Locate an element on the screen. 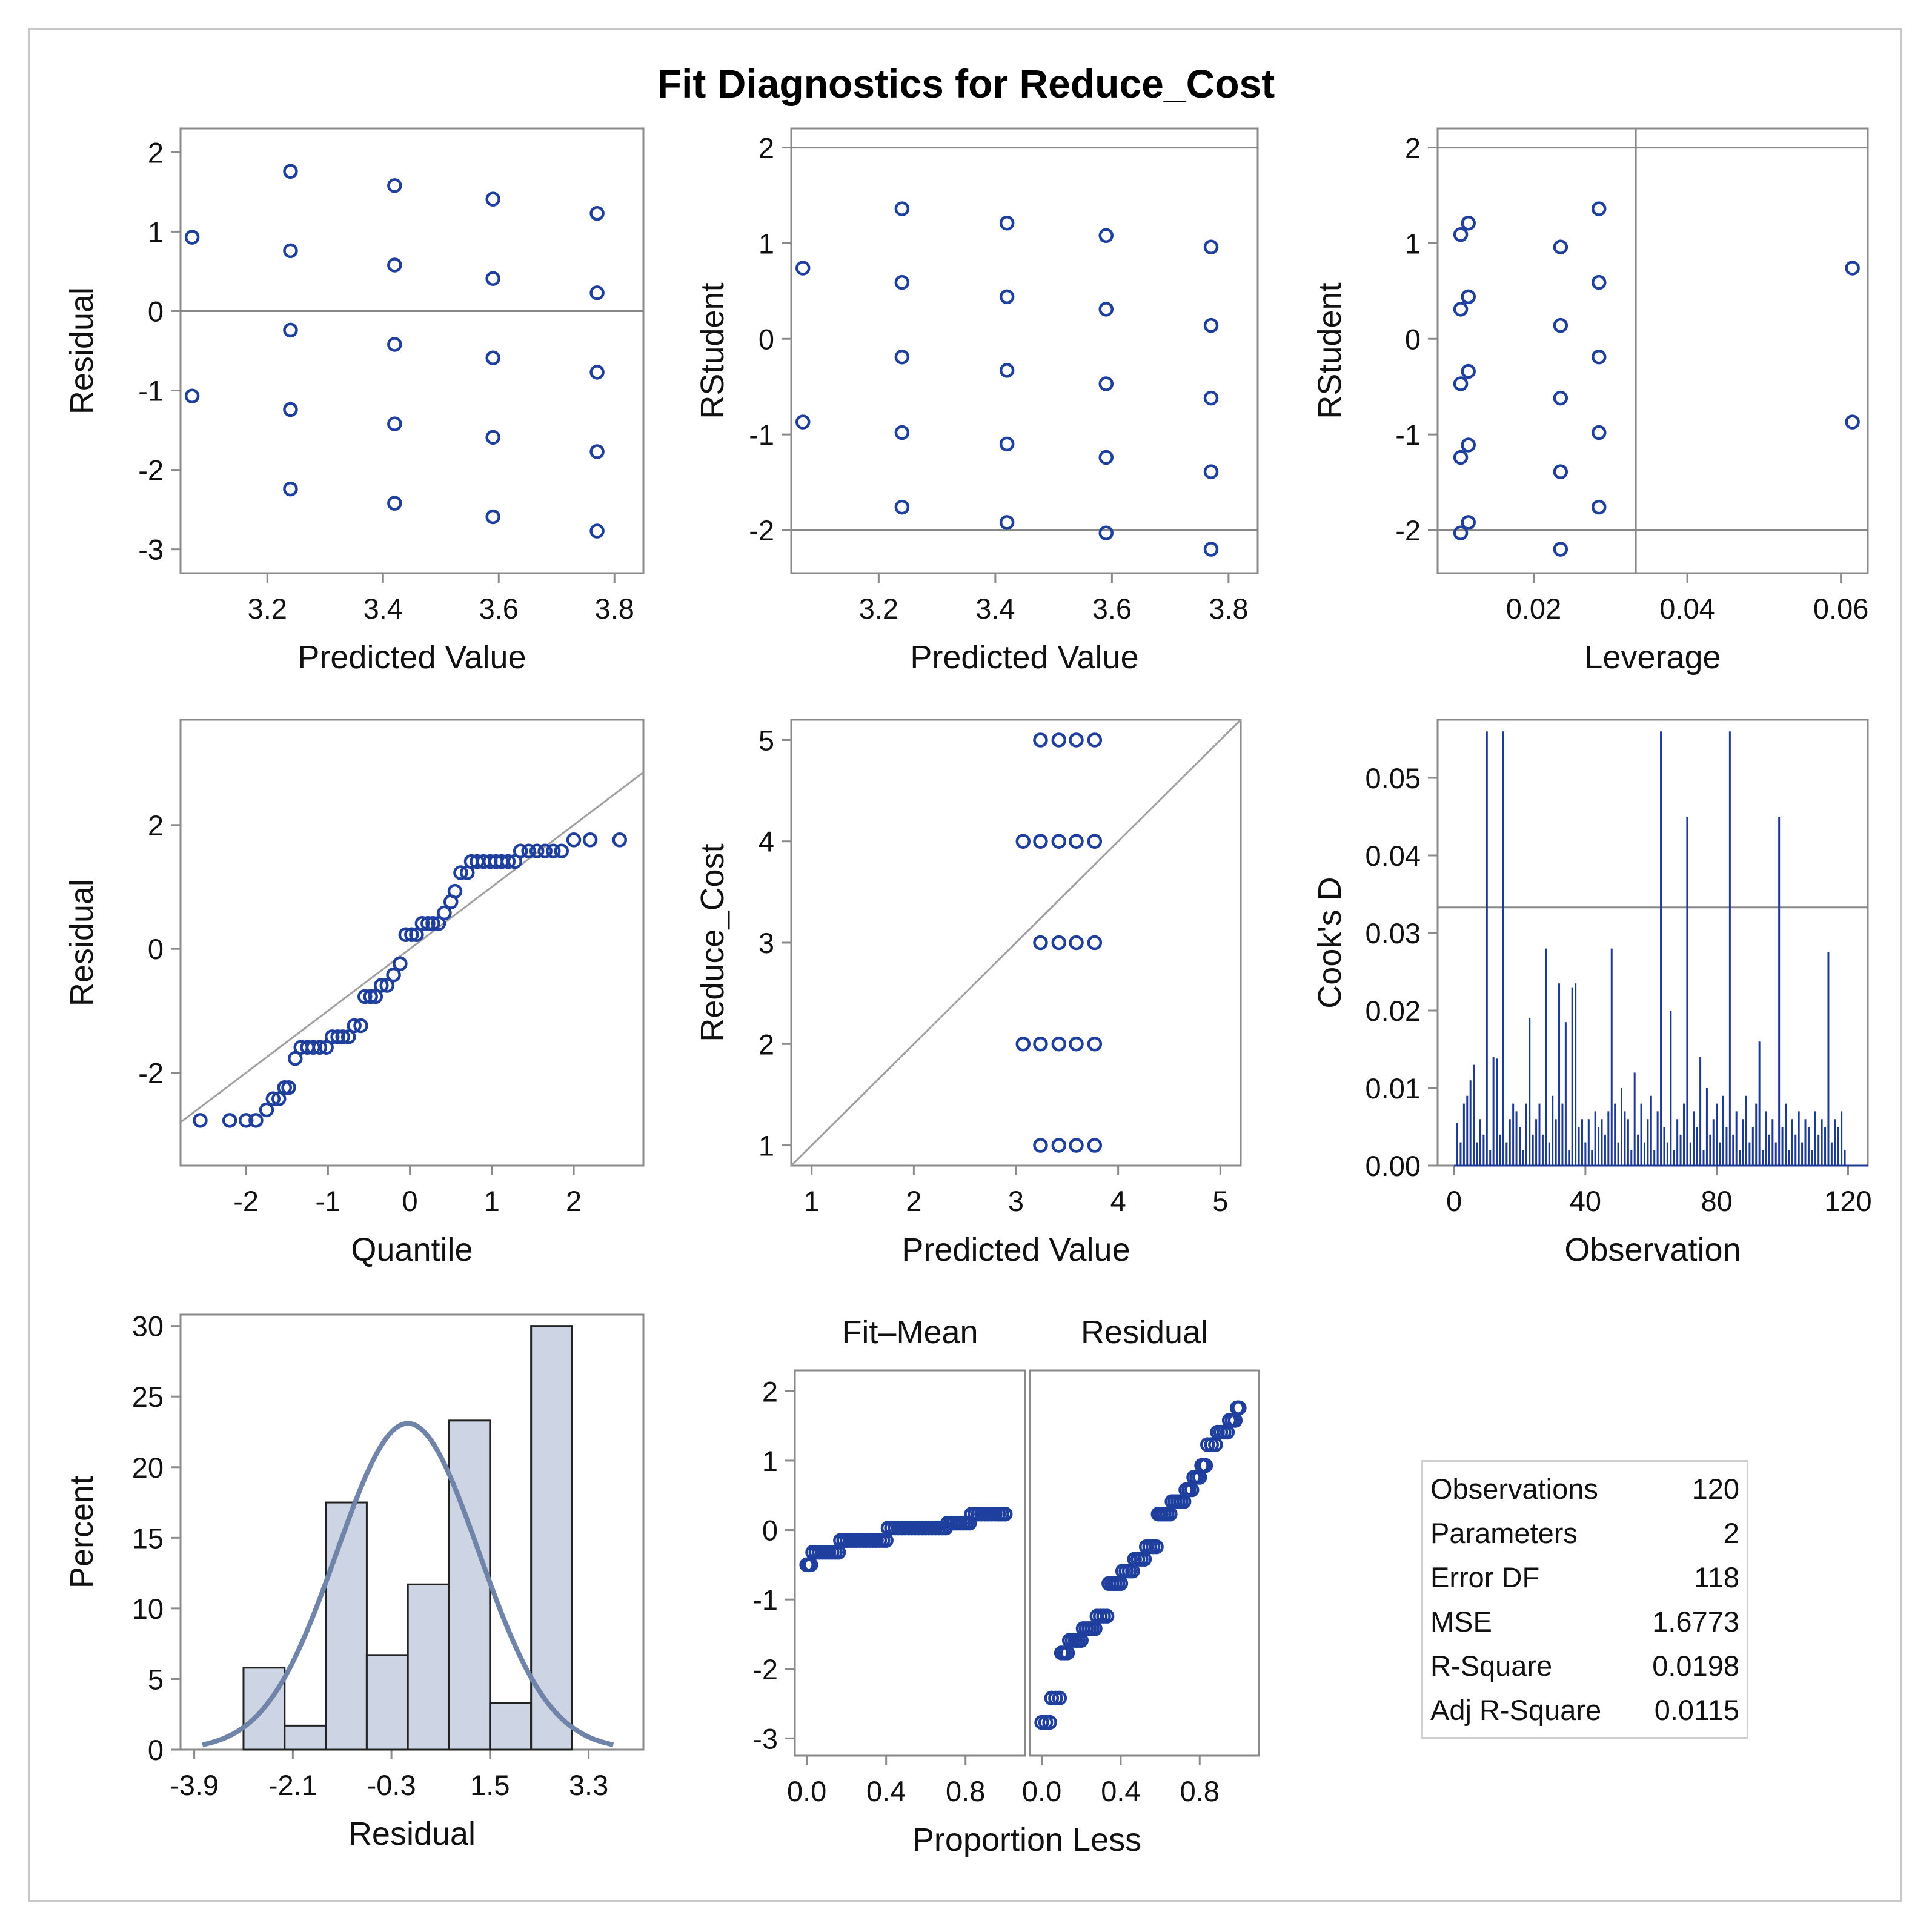 The width and height of the screenshot is (1932, 1932). y-tick-label: 0.00 is located at coordinates (1393, 1166).